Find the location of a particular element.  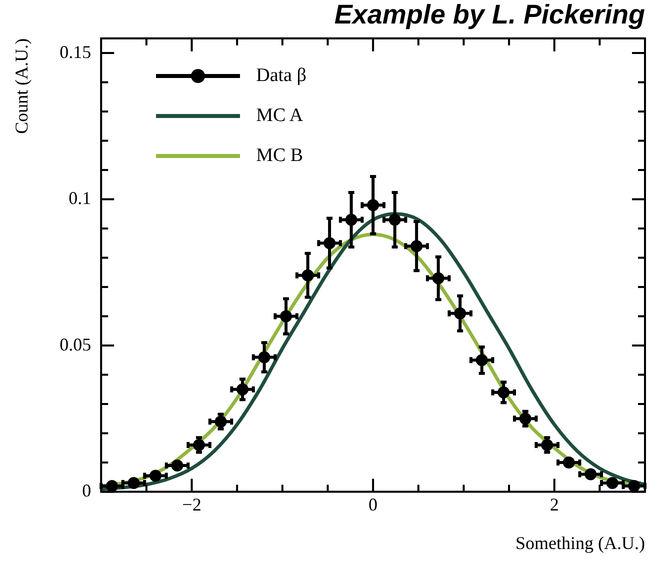

y-tick-label: 0.1 is located at coordinates (80, 198).